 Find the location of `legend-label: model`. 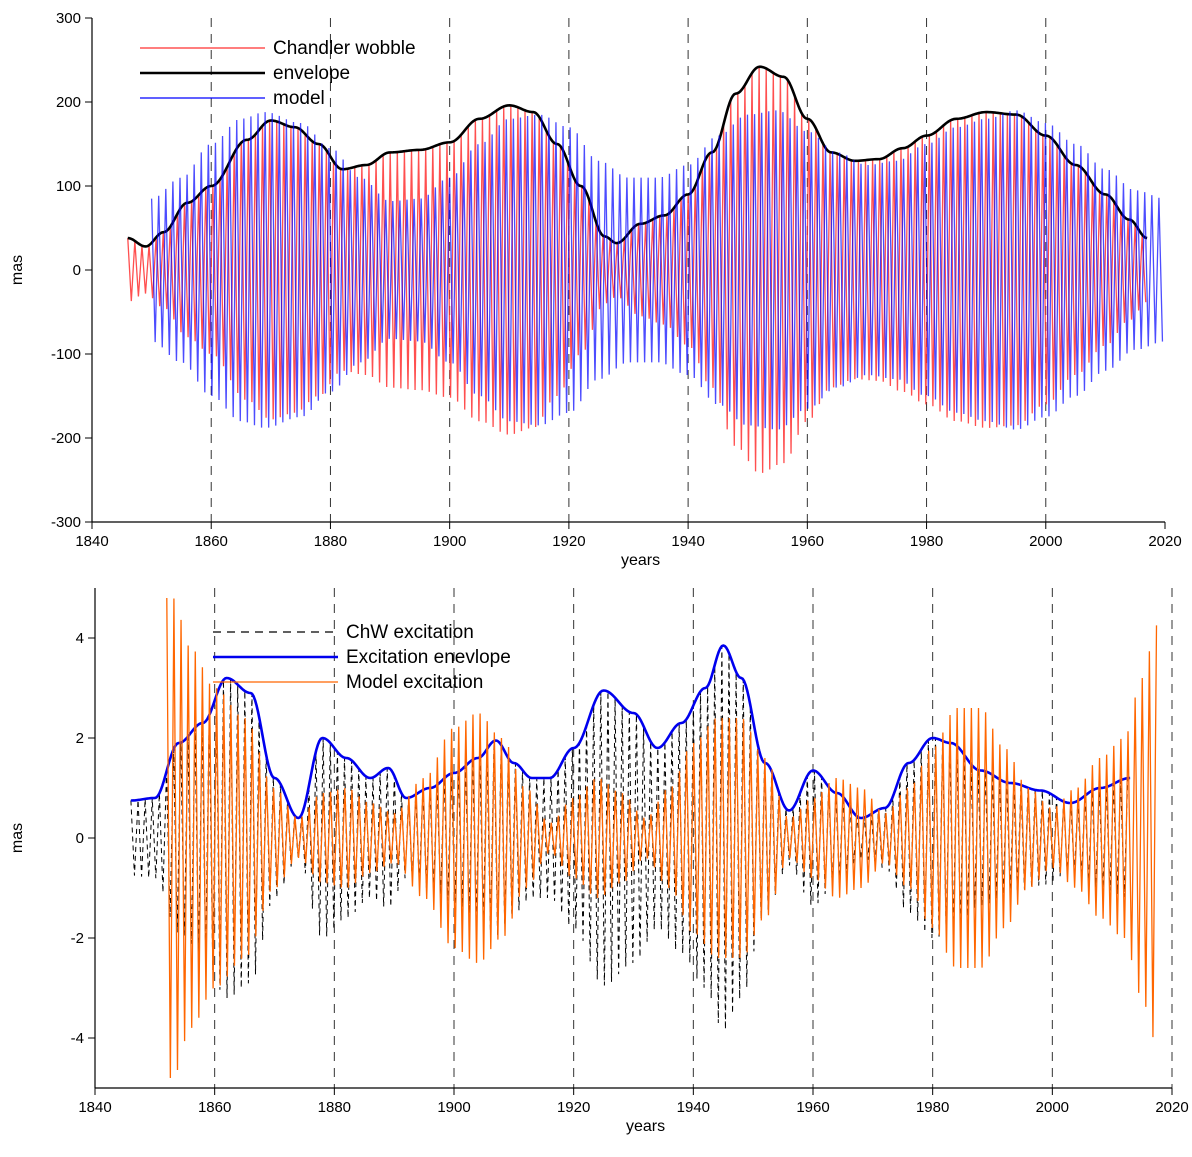

legend-label: model is located at coordinates (299, 98).